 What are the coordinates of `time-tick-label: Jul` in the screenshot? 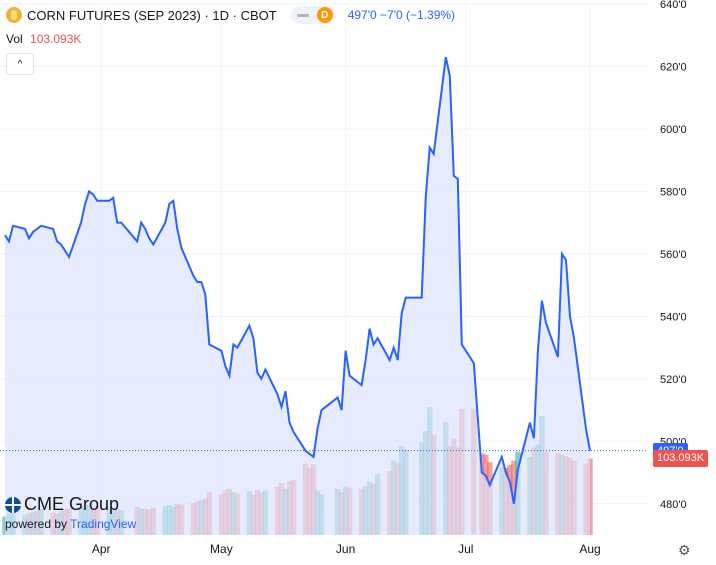 It's located at (465, 549).